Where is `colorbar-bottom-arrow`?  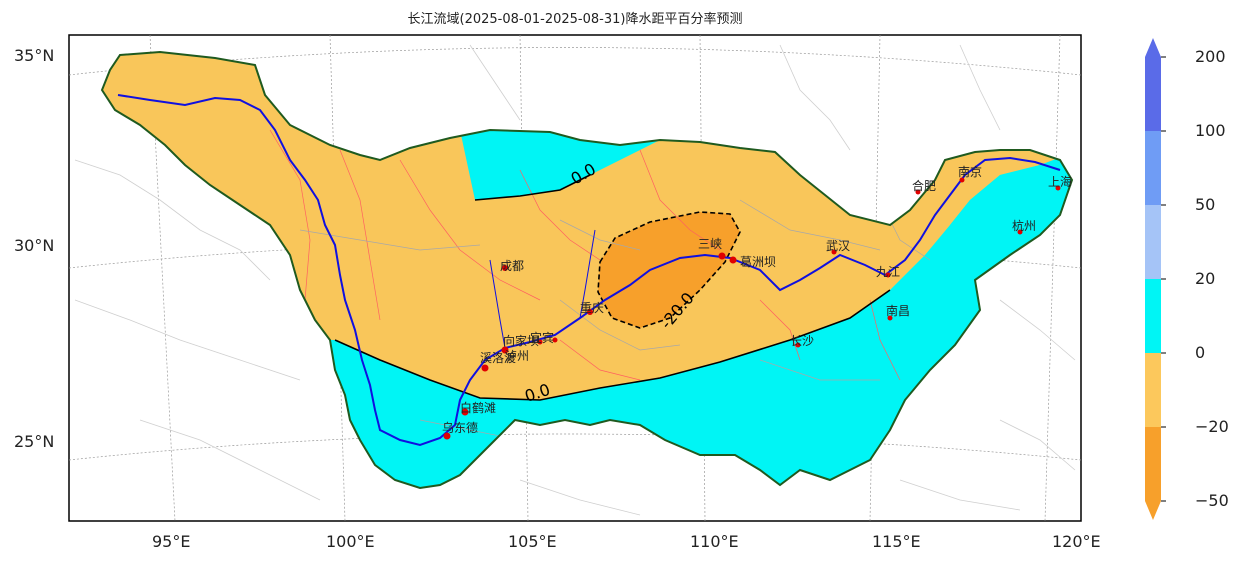 colorbar-bottom-arrow is located at coordinates (1153, 510).